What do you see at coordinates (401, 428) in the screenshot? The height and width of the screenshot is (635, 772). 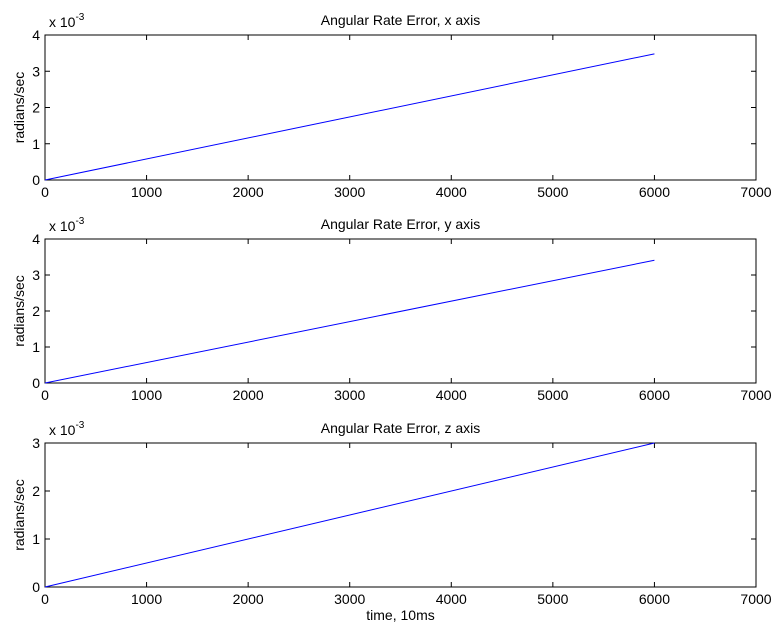 I see `subplot-title: Angular Rate Error, z axis` at bounding box center [401, 428].